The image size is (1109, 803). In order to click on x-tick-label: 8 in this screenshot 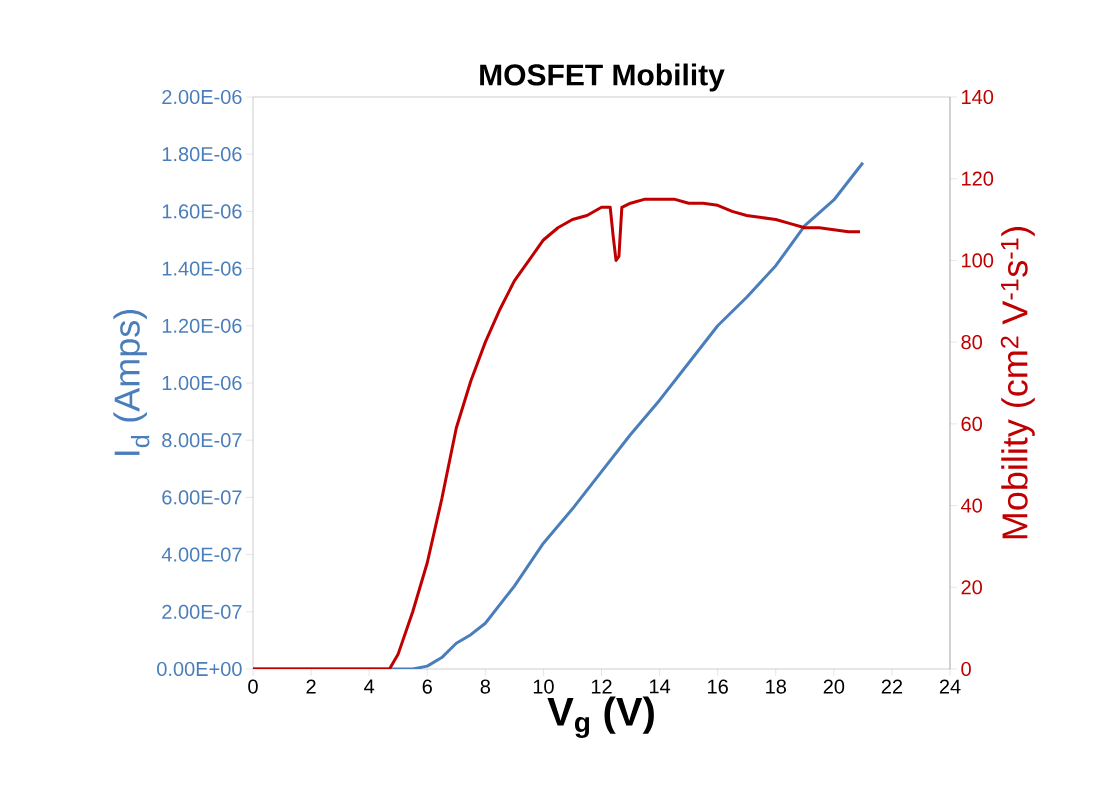, I will do `click(485, 686)`.